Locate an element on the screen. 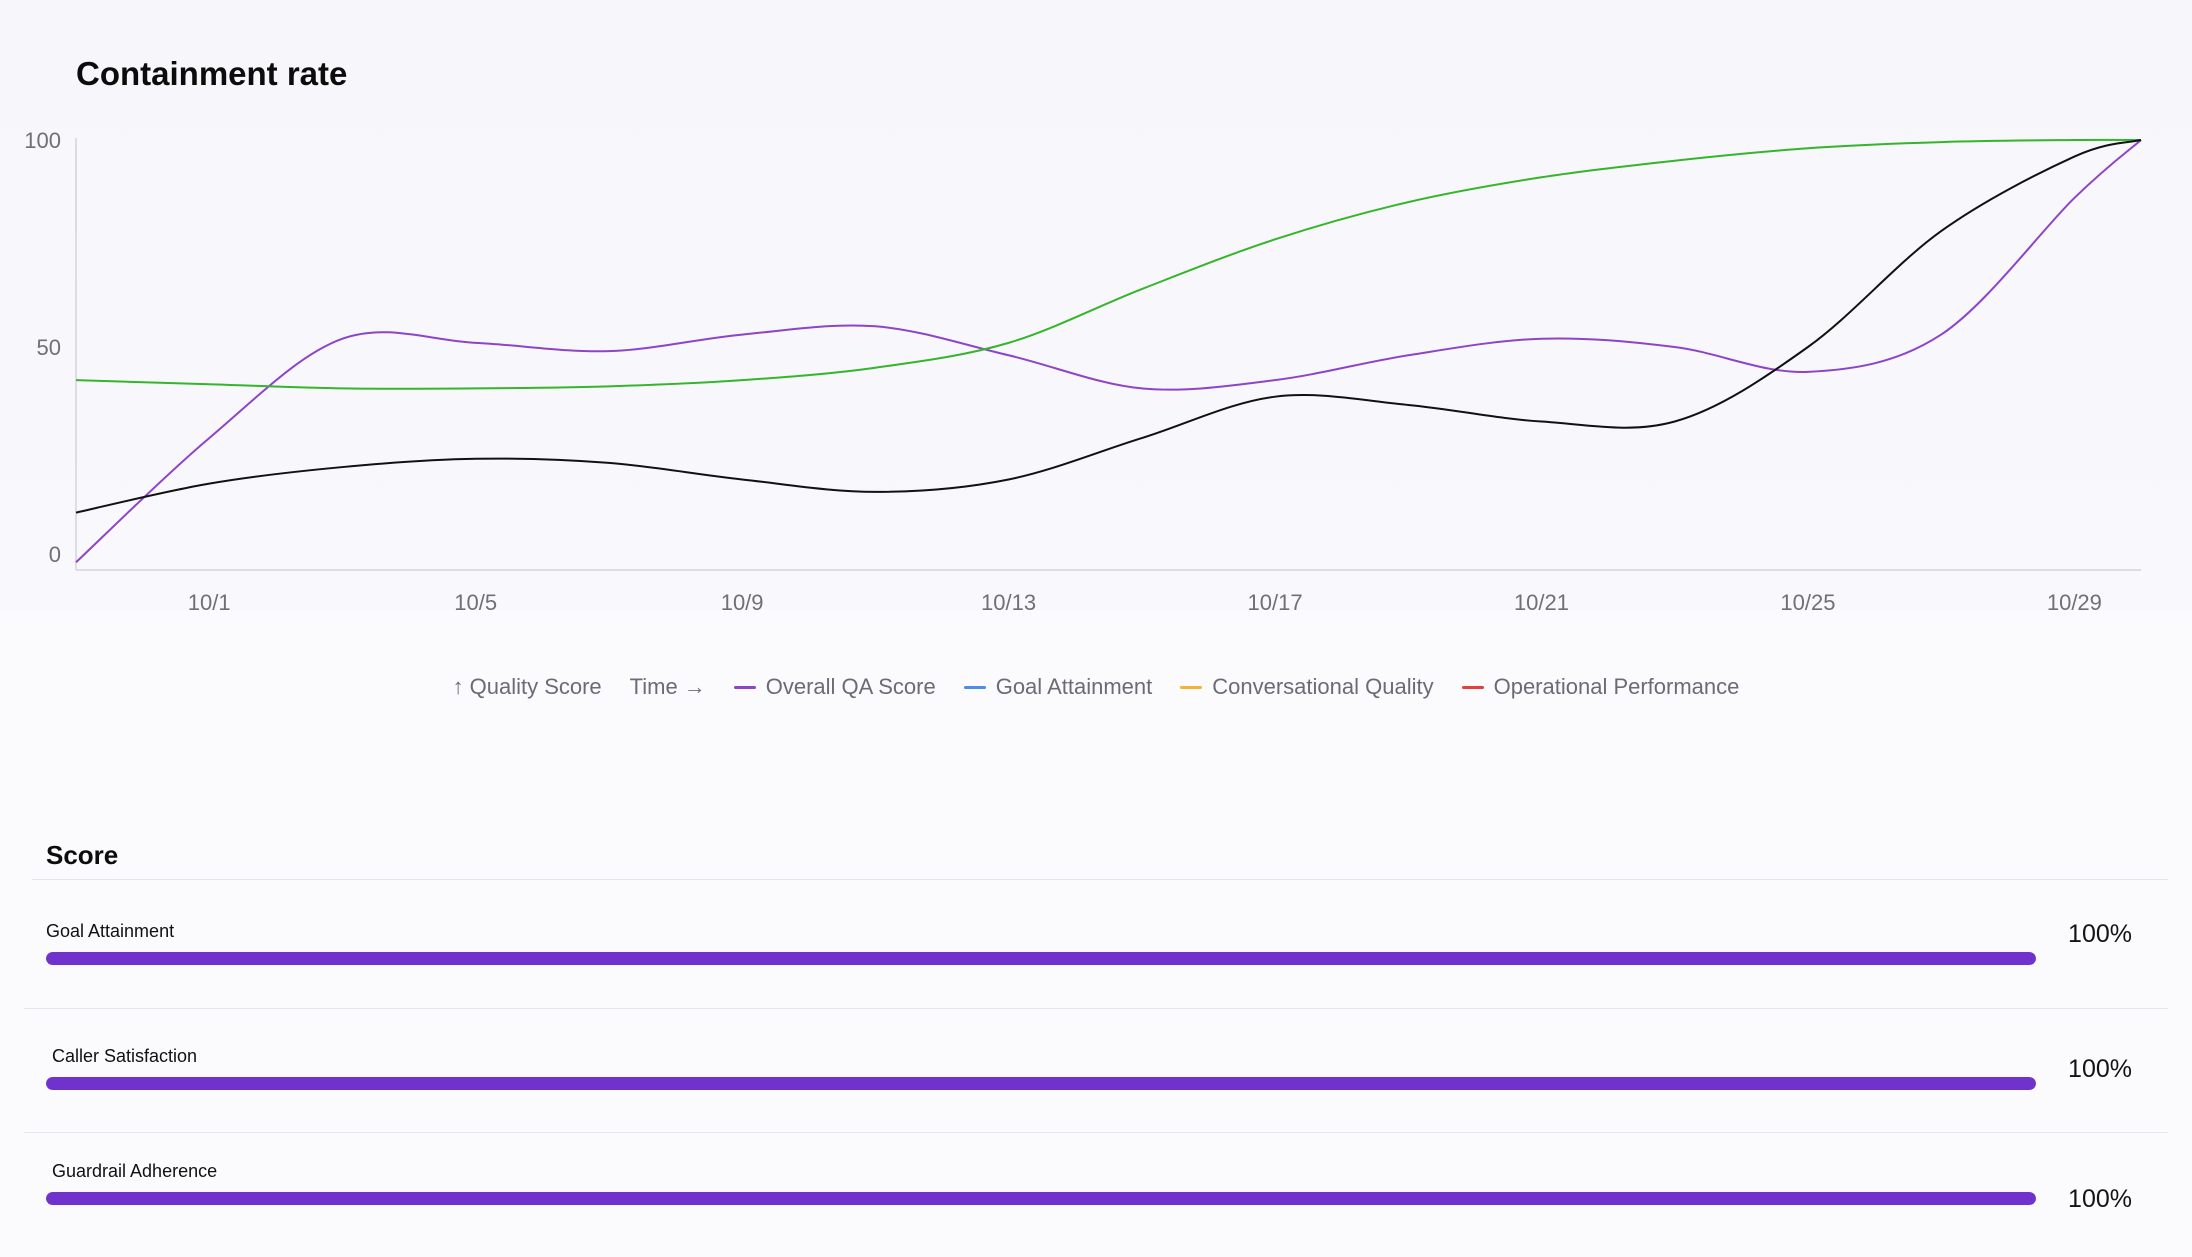 The width and height of the screenshot is (2192, 1257). legend-y-axis-hint: ↑ Quality Score is located at coordinates (527, 687).